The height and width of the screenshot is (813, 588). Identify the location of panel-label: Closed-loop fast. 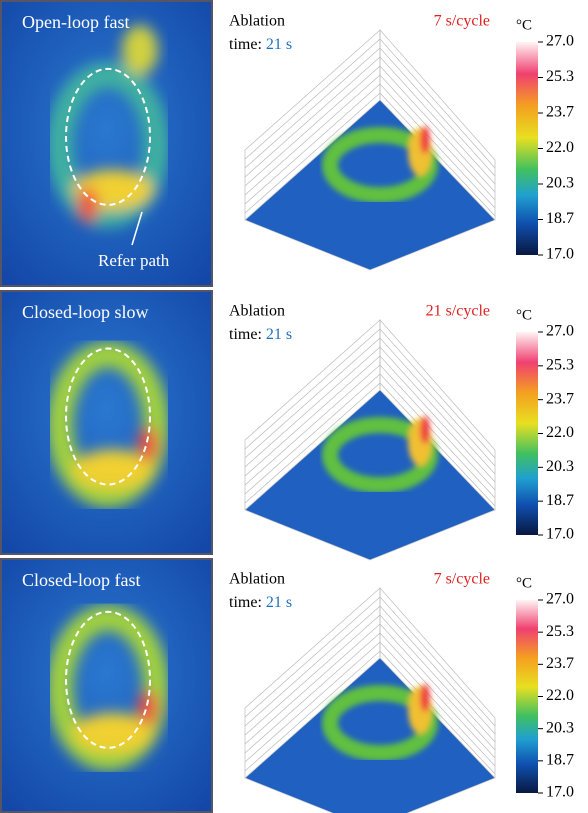
(81, 580).